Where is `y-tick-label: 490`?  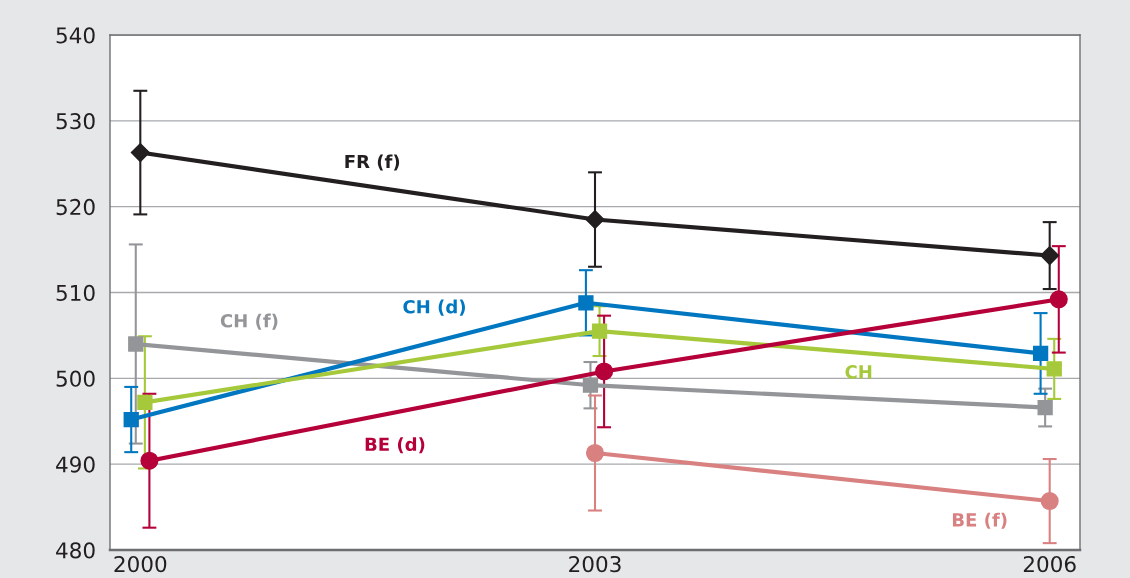 y-tick-label: 490 is located at coordinates (75, 464).